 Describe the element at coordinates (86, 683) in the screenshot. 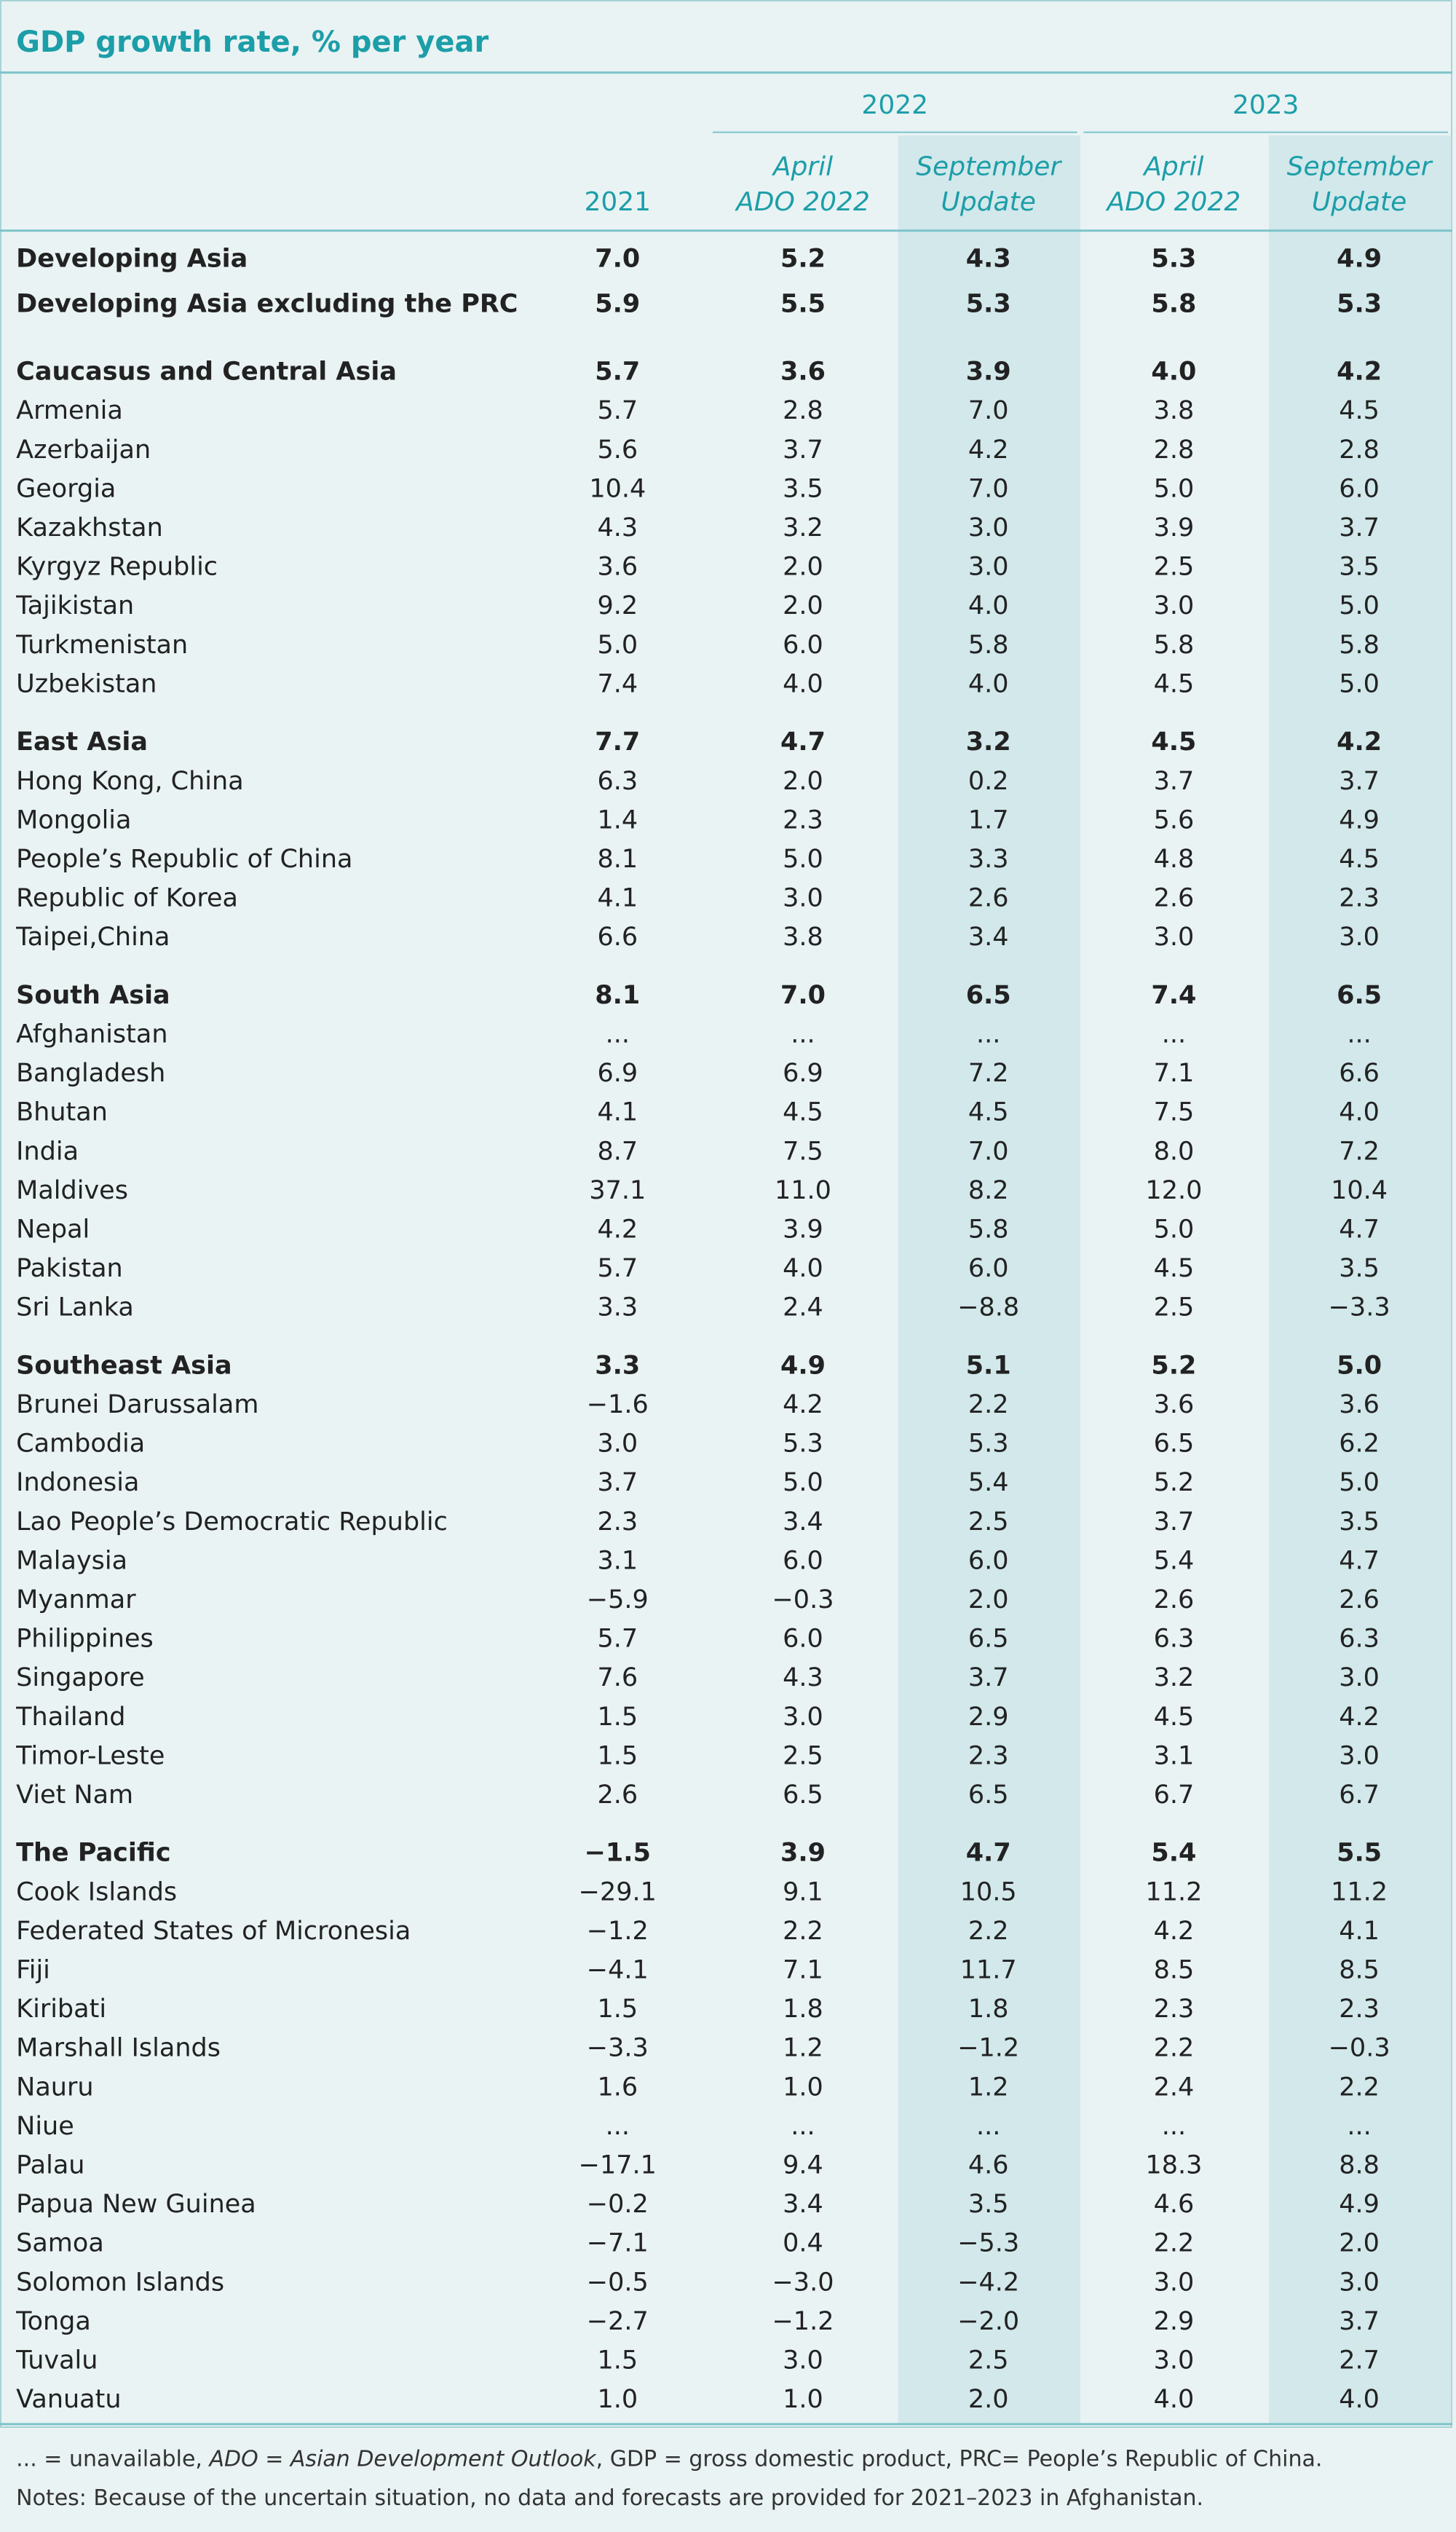

I see `economy-label: Uzbekistan` at that location.